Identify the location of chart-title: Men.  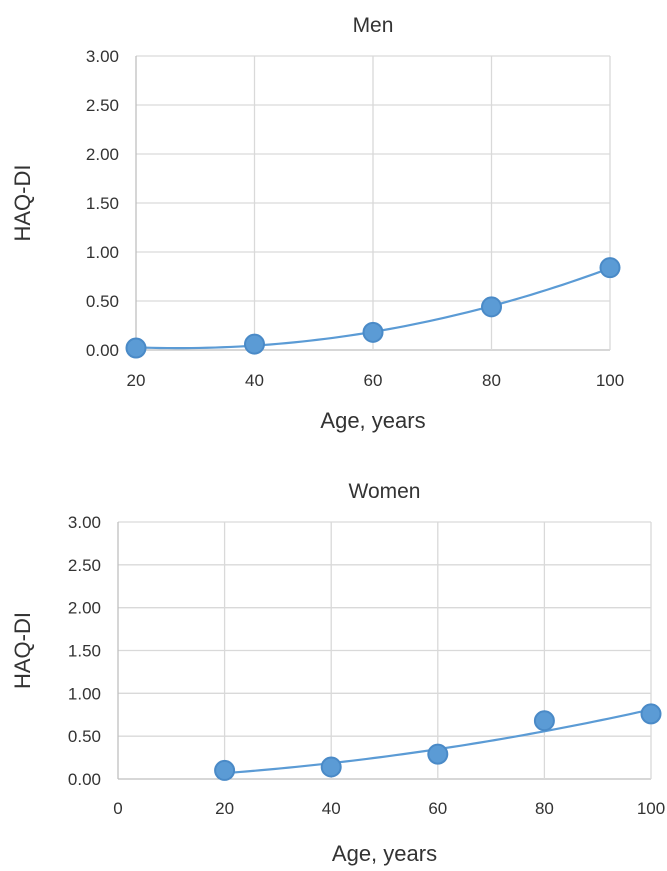
(373, 25).